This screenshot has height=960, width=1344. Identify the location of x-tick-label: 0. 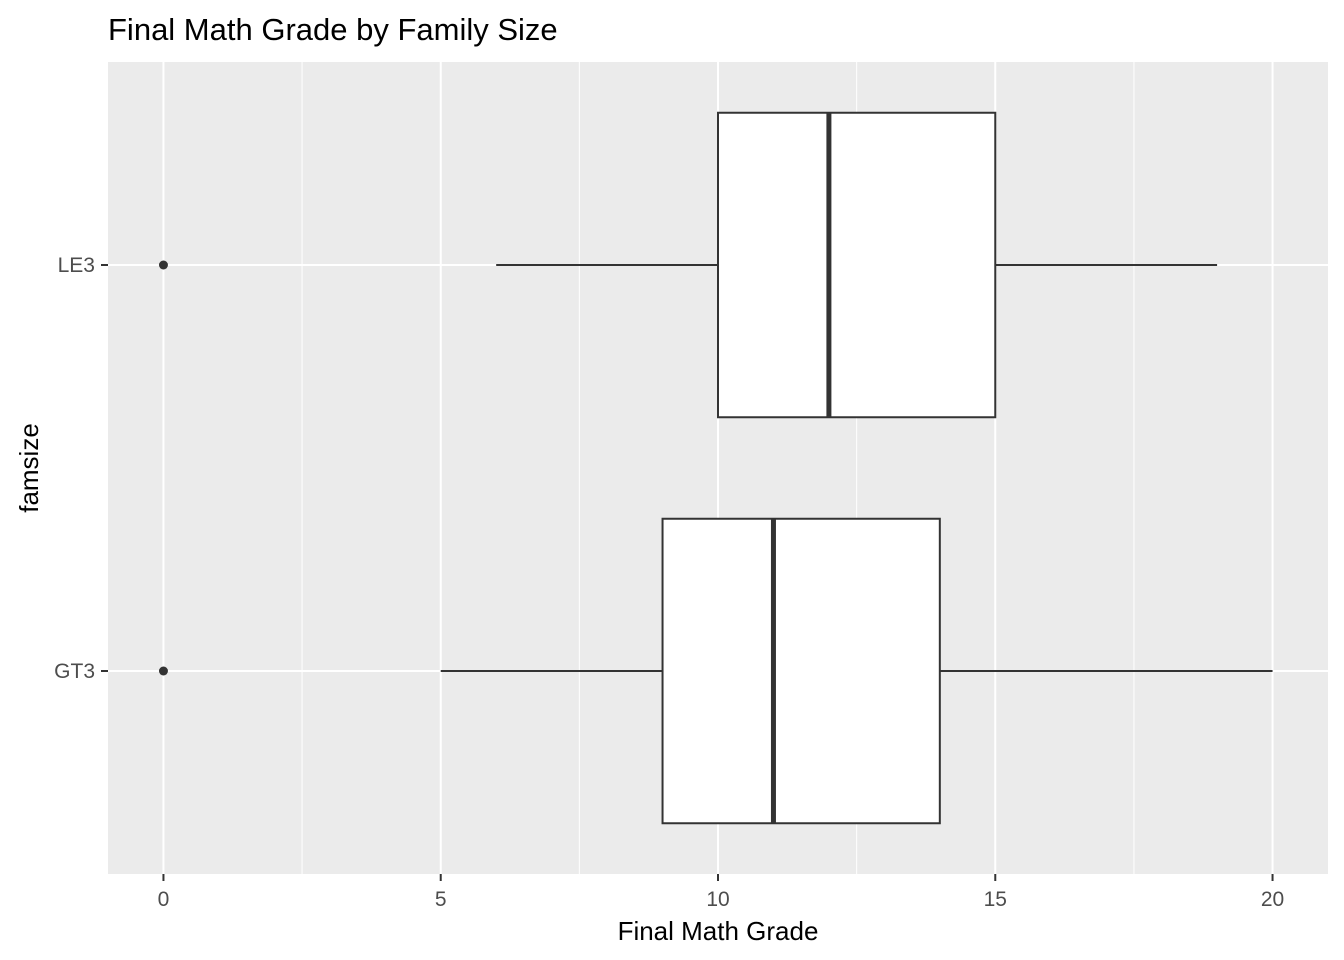
(164, 899).